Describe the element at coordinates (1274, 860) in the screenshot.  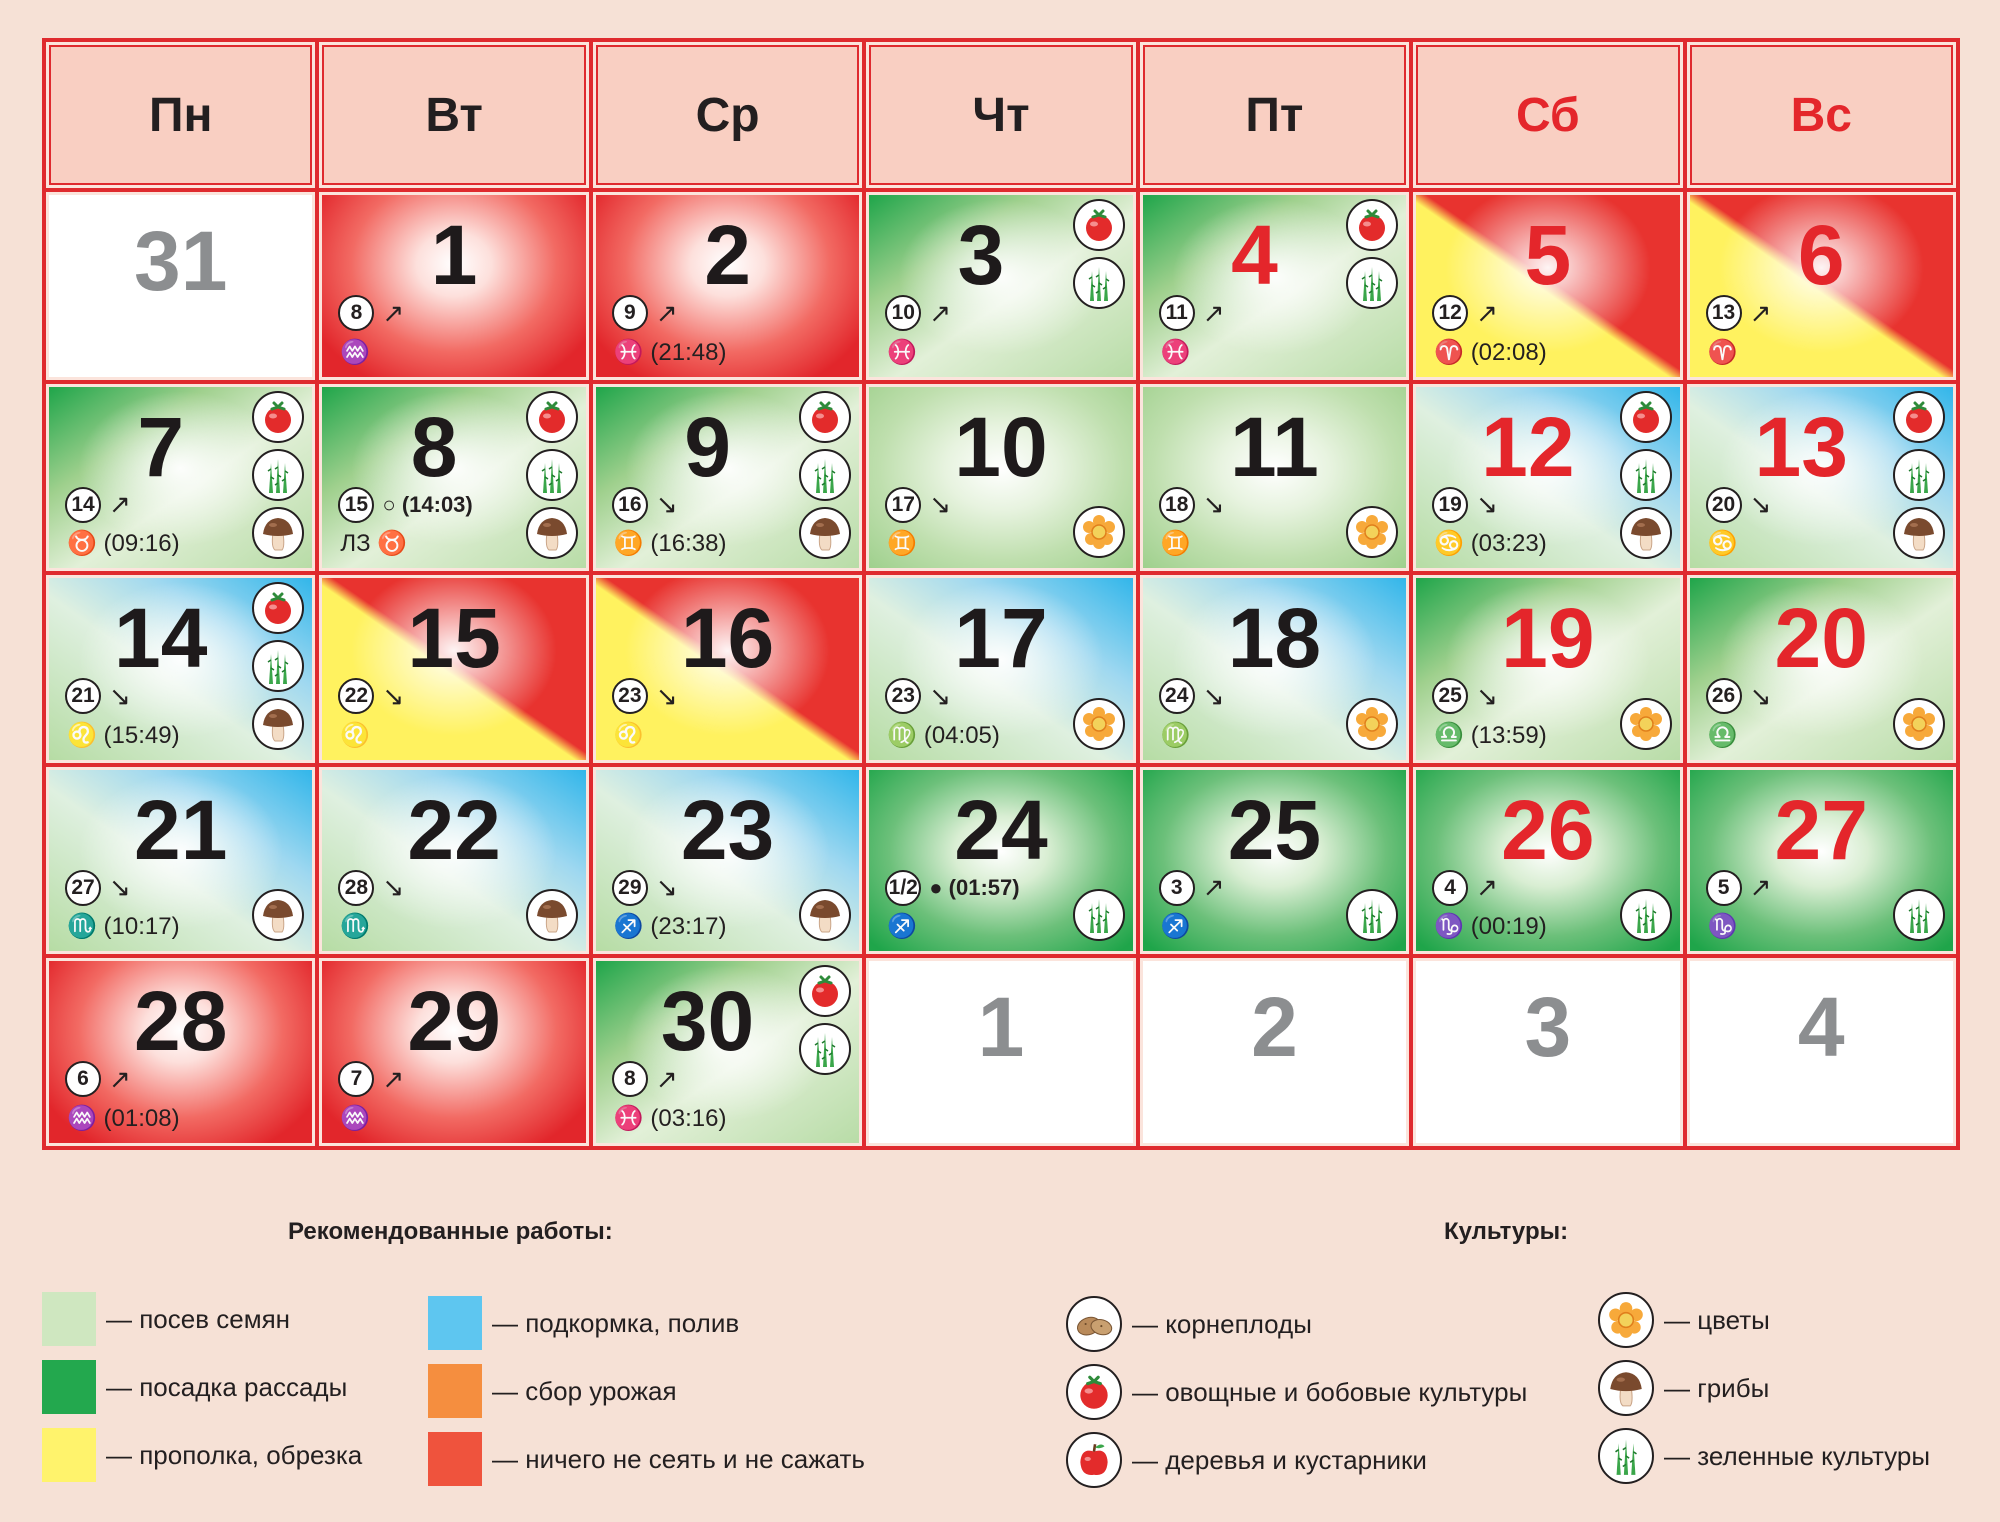
I see `day-cell: 25 3 ↗ ♐` at that location.